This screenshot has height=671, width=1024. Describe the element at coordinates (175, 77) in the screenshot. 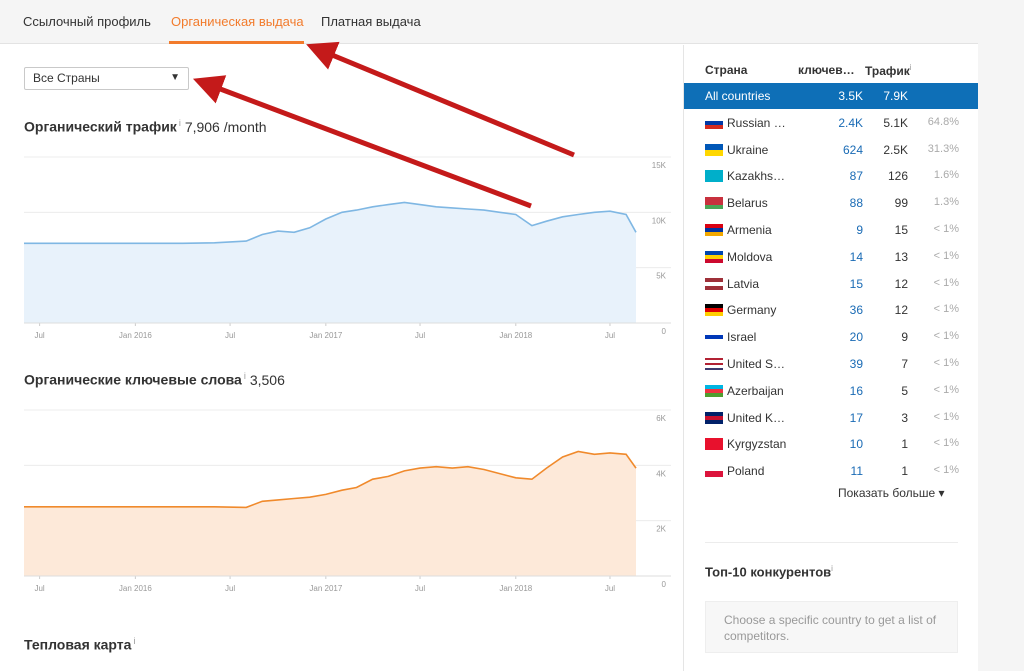

I see `chevron-down-icon: ▼` at that location.